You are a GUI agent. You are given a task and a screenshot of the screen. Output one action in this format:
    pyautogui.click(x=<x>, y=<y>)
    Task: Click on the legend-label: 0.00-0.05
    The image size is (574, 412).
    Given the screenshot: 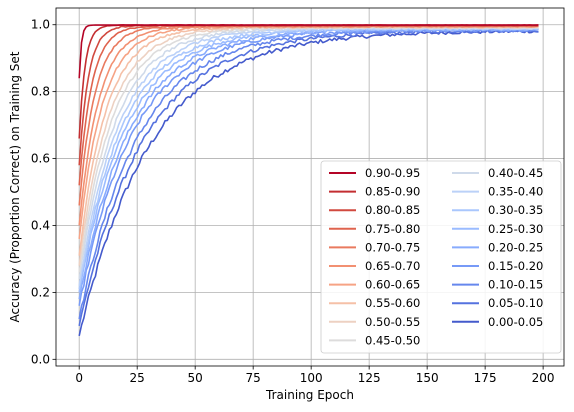 What is the action you would take?
    pyautogui.click(x=515, y=322)
    